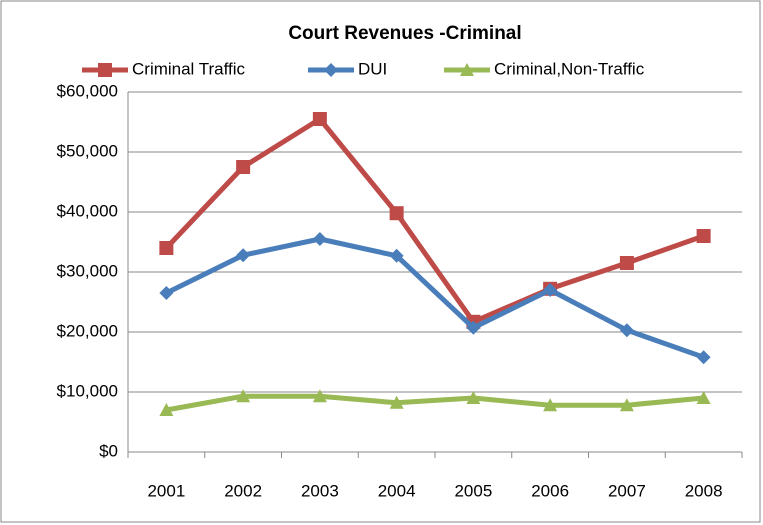 This screenshot has width=763, height=525. Describe the element at coordinates (87, 270) in the screenshot. I see `y-tick-label: $30,000` at that location.